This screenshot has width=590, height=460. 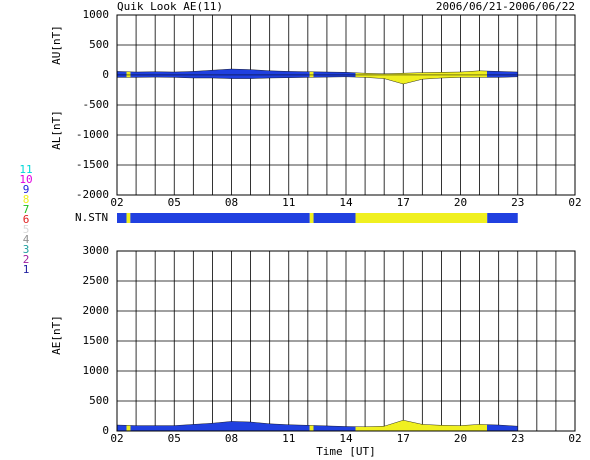 What do you see at coordinates (26, 189) in the screenshot?
I see `legend-entry: 9` at bounding box center [26, 189].